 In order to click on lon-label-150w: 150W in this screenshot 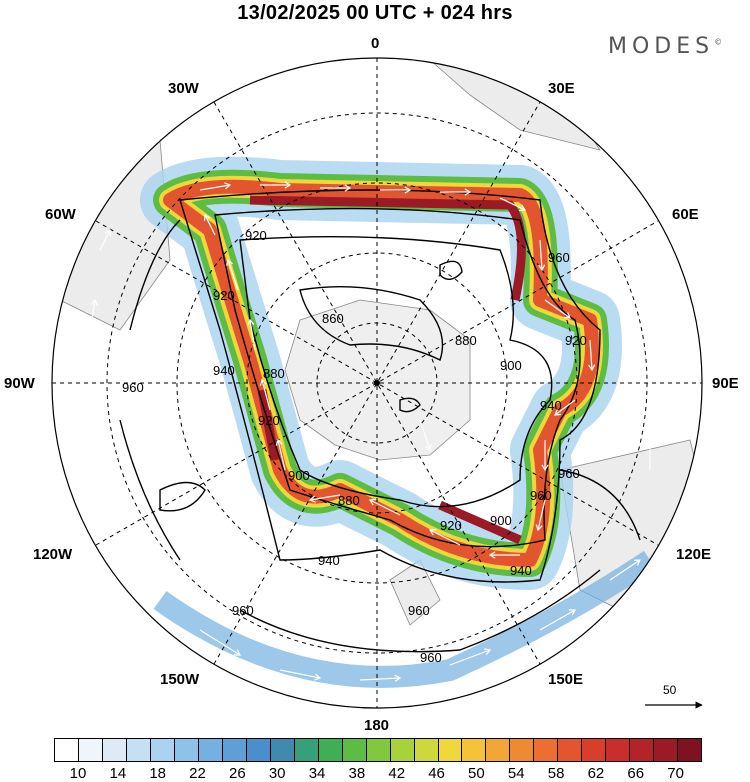, I will do `click(180, 679)`.